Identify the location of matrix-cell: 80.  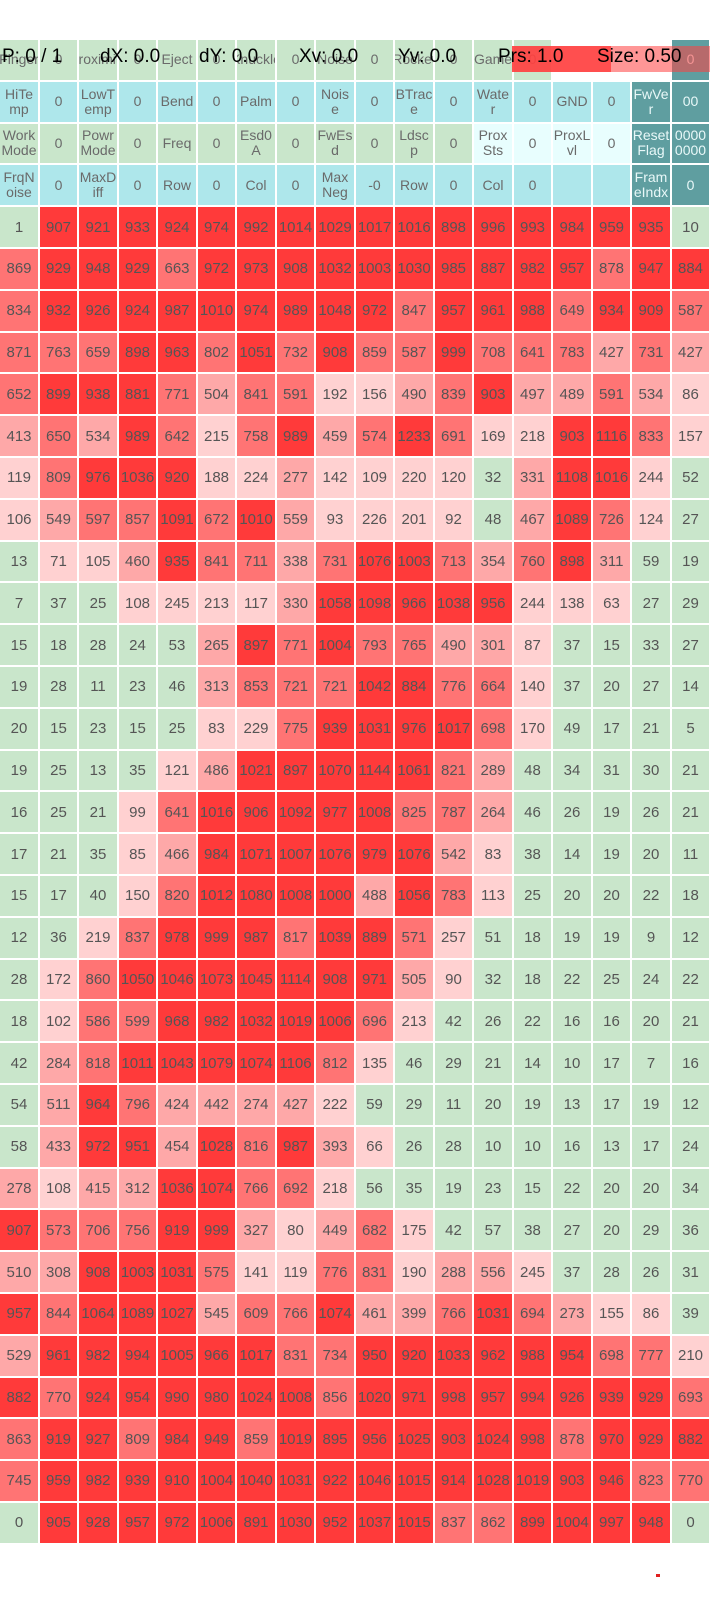
(296, 1231).